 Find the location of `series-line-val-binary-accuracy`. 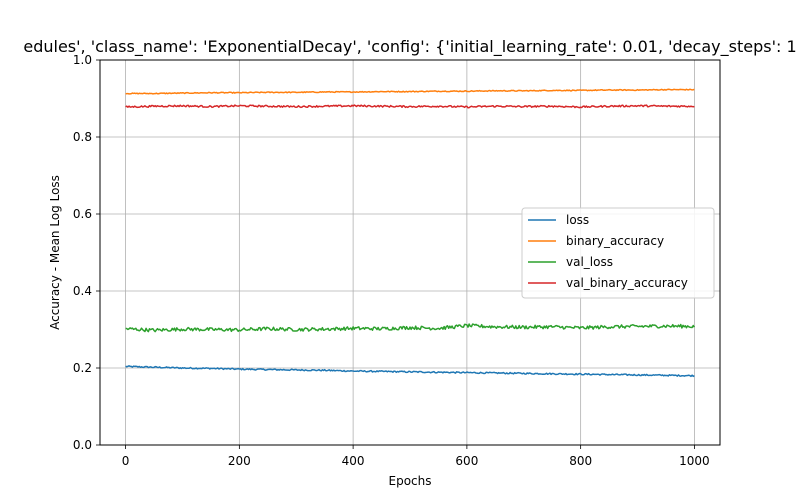

series-line-val-binary-accuracy is located at coordinates (410, 106).